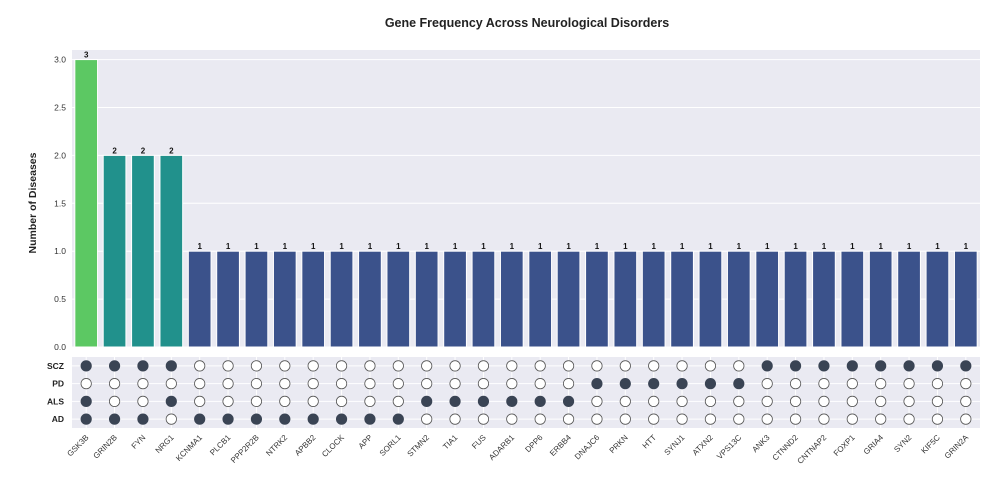 The image size is (1006, 482). I want to click on matrix-dot-PD-GSK3B, so click(86, 384).